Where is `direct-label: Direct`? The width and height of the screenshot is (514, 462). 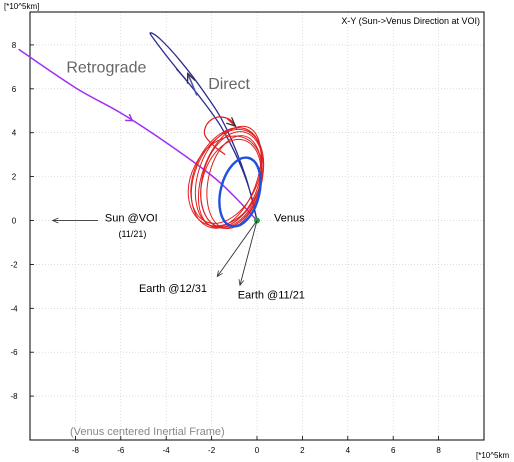 direct-label: Direct is located at coordinates (229, 84).